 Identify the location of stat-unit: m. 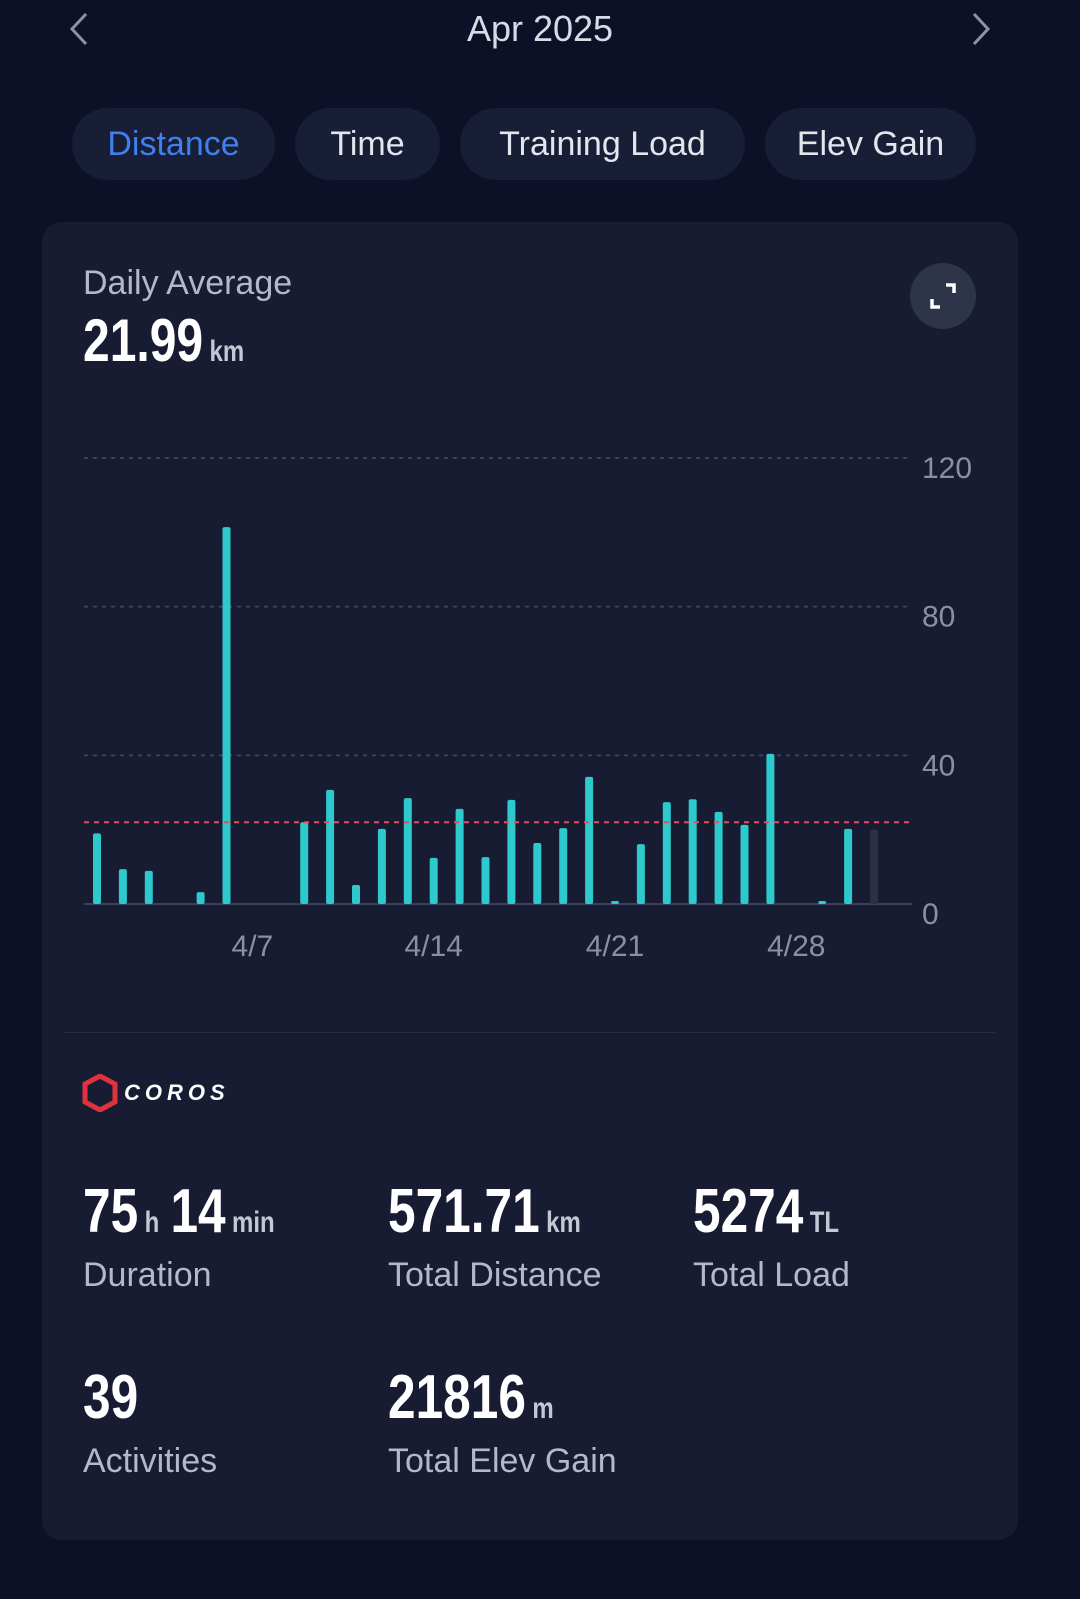
(543, 1408).